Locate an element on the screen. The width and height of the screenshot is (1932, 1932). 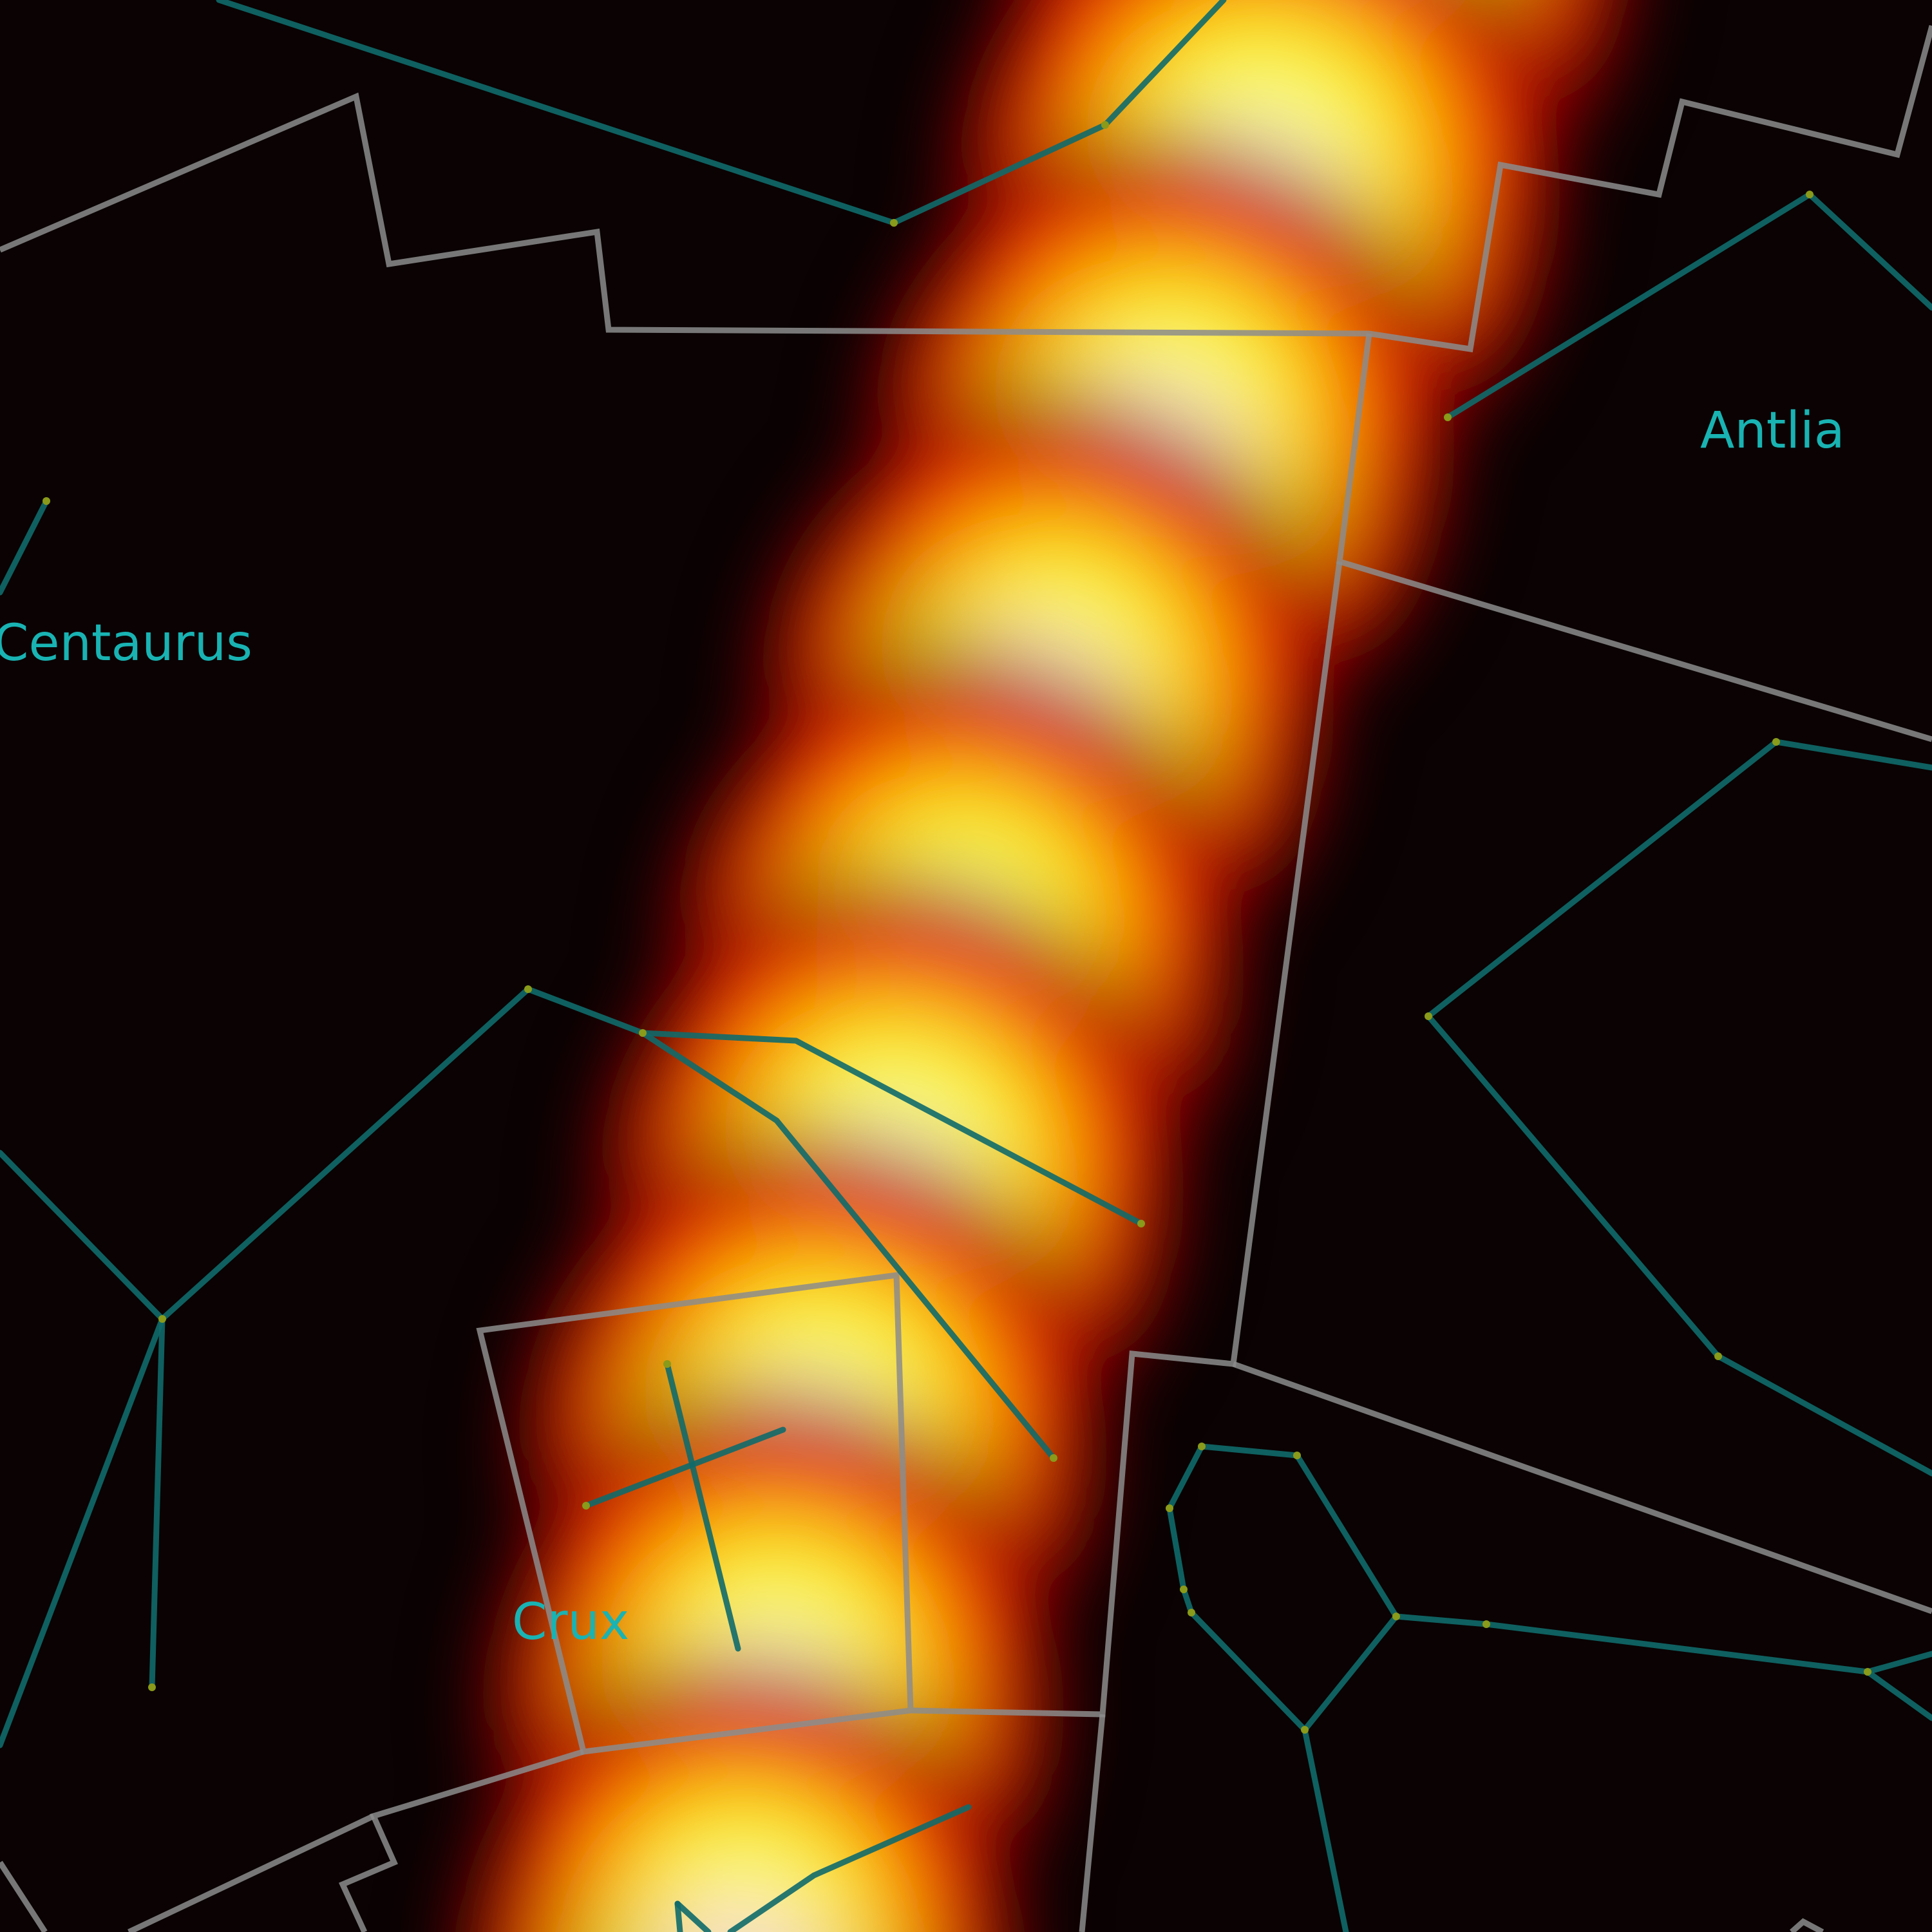
constellation-label-antlia: Antlia is located at coordinates (1772, 431).